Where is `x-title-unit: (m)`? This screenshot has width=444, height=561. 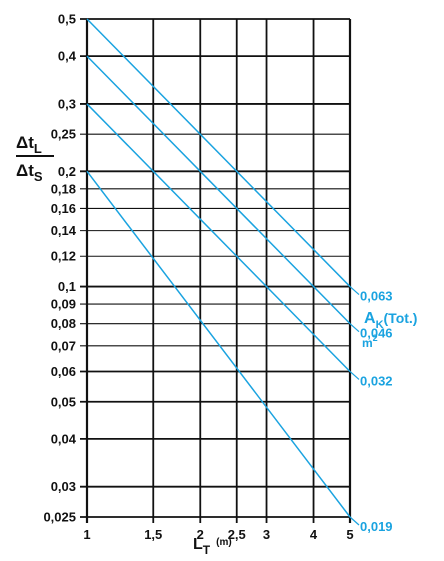
x-title-unit: (m) is located at coordinates (224, 542).